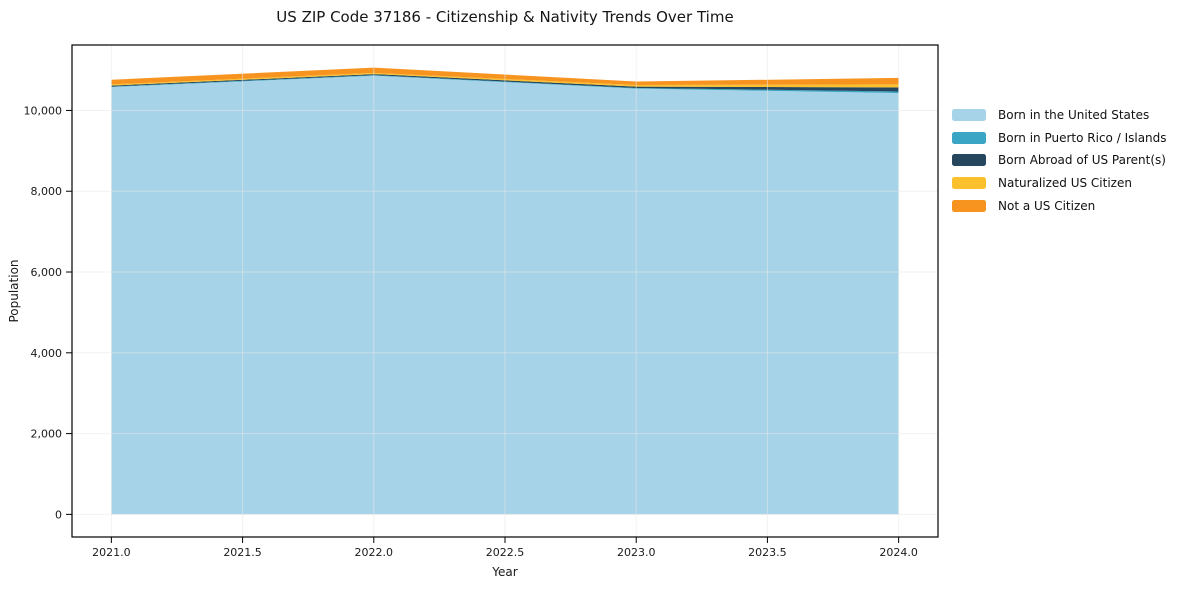 This screenshot has height=590, width=1189. Describe the element at coordinates (505, 552) in the screenshot. I see `x-tick-label: 2022.5` at that location.